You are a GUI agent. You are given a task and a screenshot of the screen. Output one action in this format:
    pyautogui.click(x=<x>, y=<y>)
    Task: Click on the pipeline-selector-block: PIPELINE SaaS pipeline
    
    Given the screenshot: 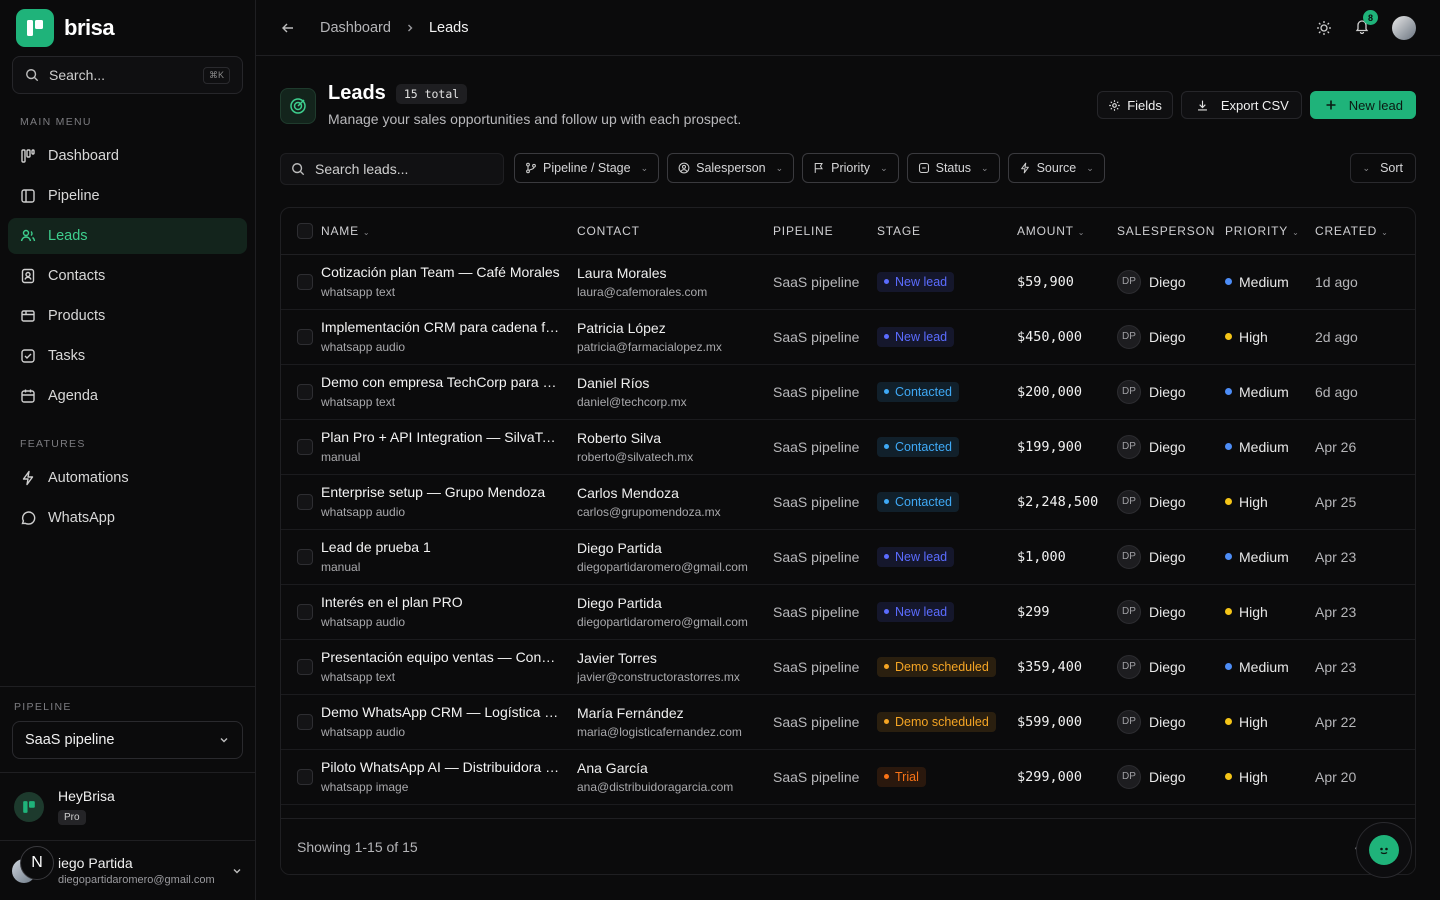 What is the action you would take?
    pyautogui.click(x=127, y=722)
    